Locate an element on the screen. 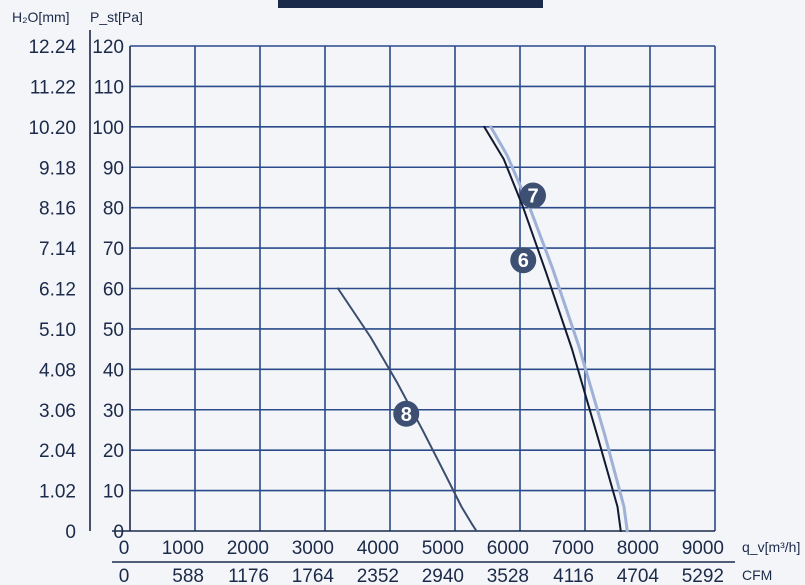 The height and width of the screenshot is (585, 805). x-tick-label: 3000 is located at coordinates (313, 548).